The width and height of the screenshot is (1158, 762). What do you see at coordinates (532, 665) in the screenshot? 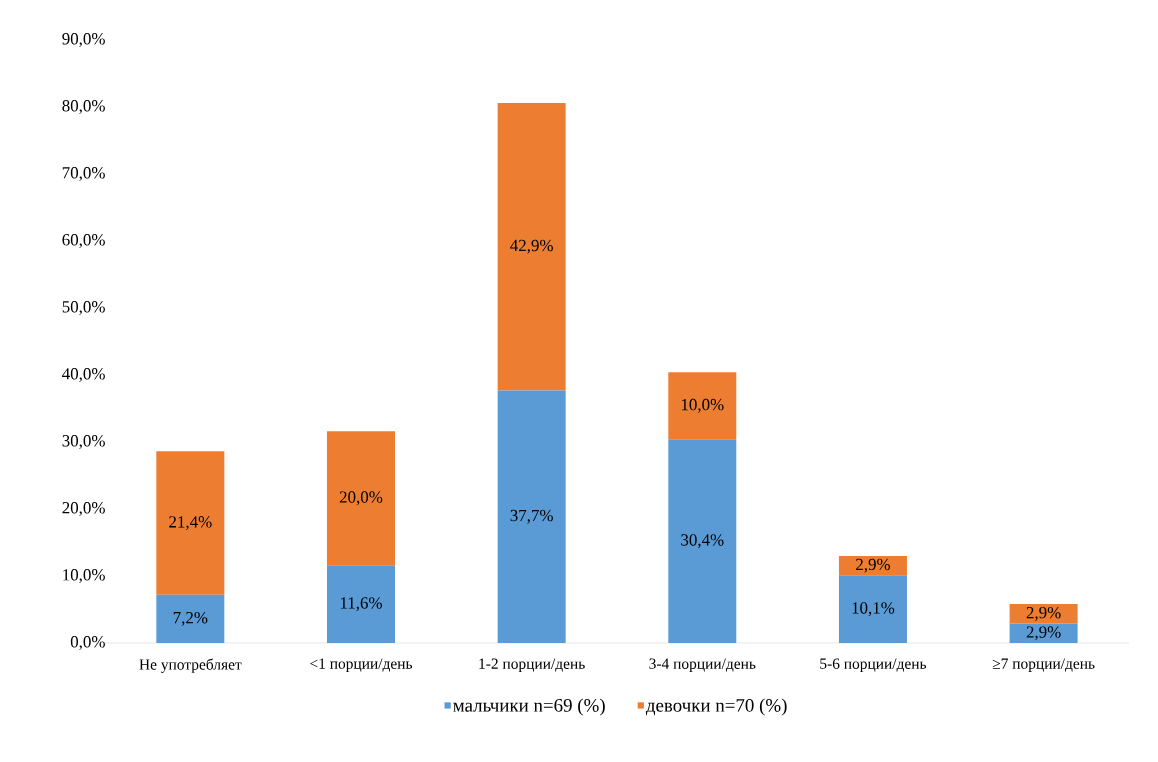
I see `x-tick-label: 1-2 порции/день` at bounding box center [532, 665].